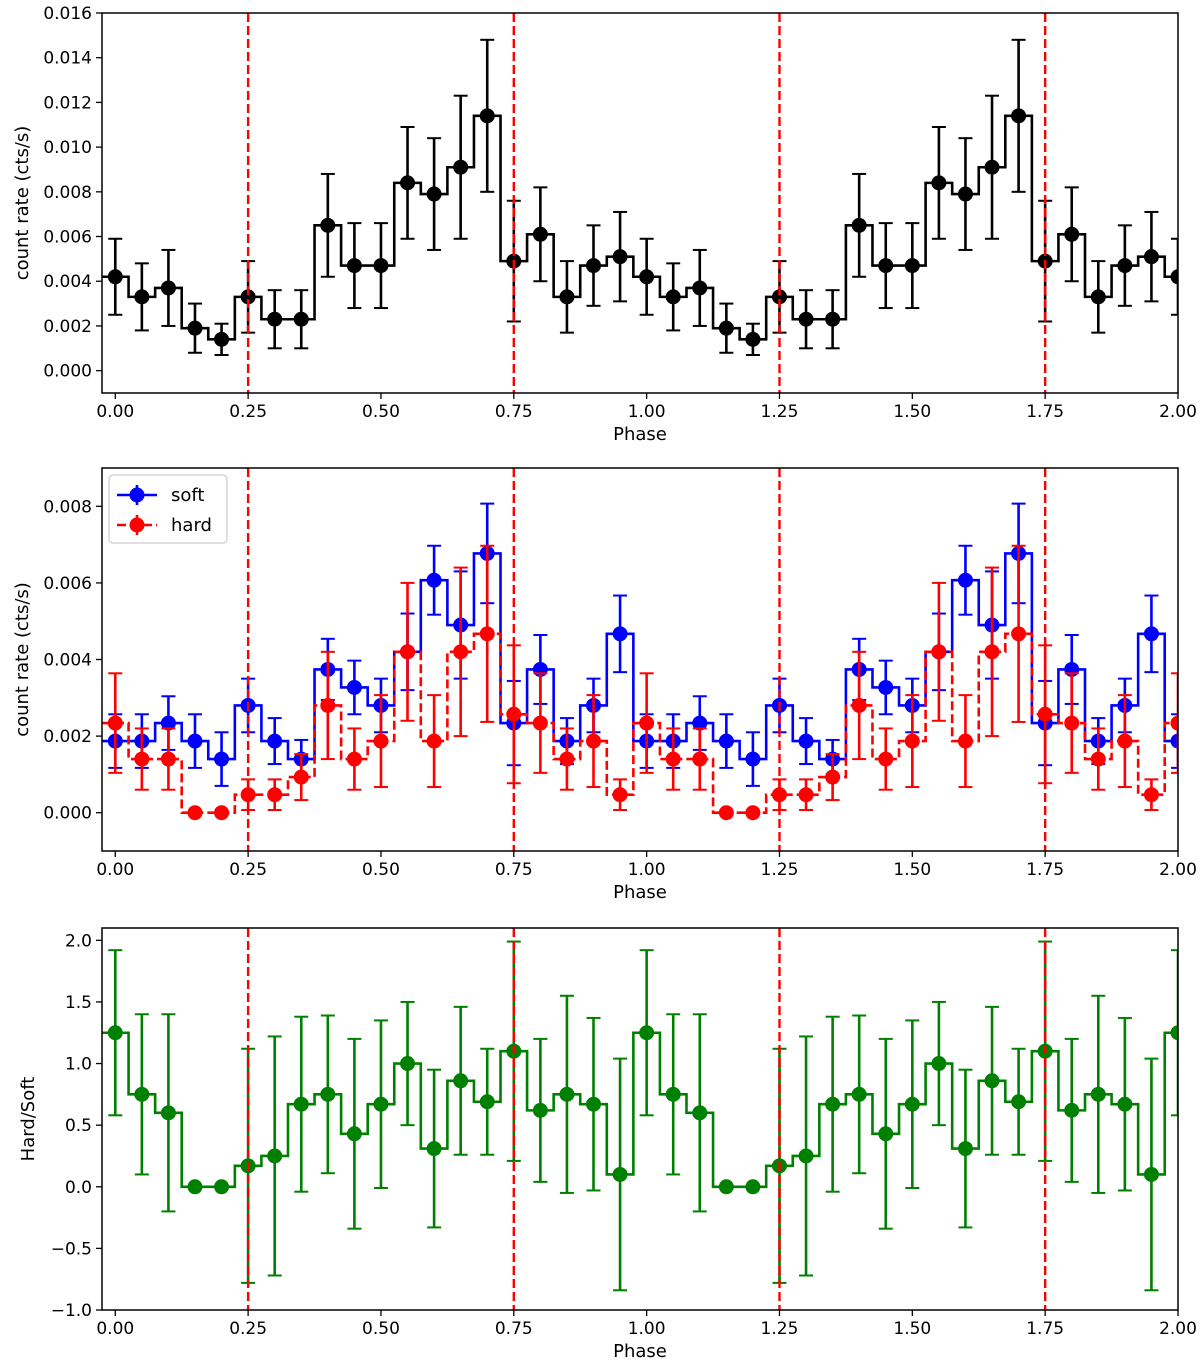 The image size is (1200, 1371). Describe the element at coordinates (67, 103) in the screenshot. I see `y-tick-label: 0.012` at that location.